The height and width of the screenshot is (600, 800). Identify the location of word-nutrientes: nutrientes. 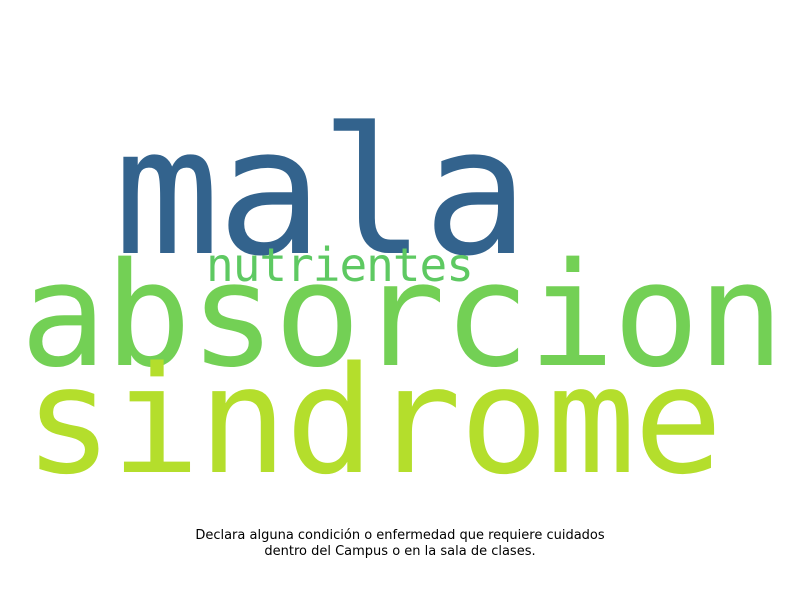
(340, 265).